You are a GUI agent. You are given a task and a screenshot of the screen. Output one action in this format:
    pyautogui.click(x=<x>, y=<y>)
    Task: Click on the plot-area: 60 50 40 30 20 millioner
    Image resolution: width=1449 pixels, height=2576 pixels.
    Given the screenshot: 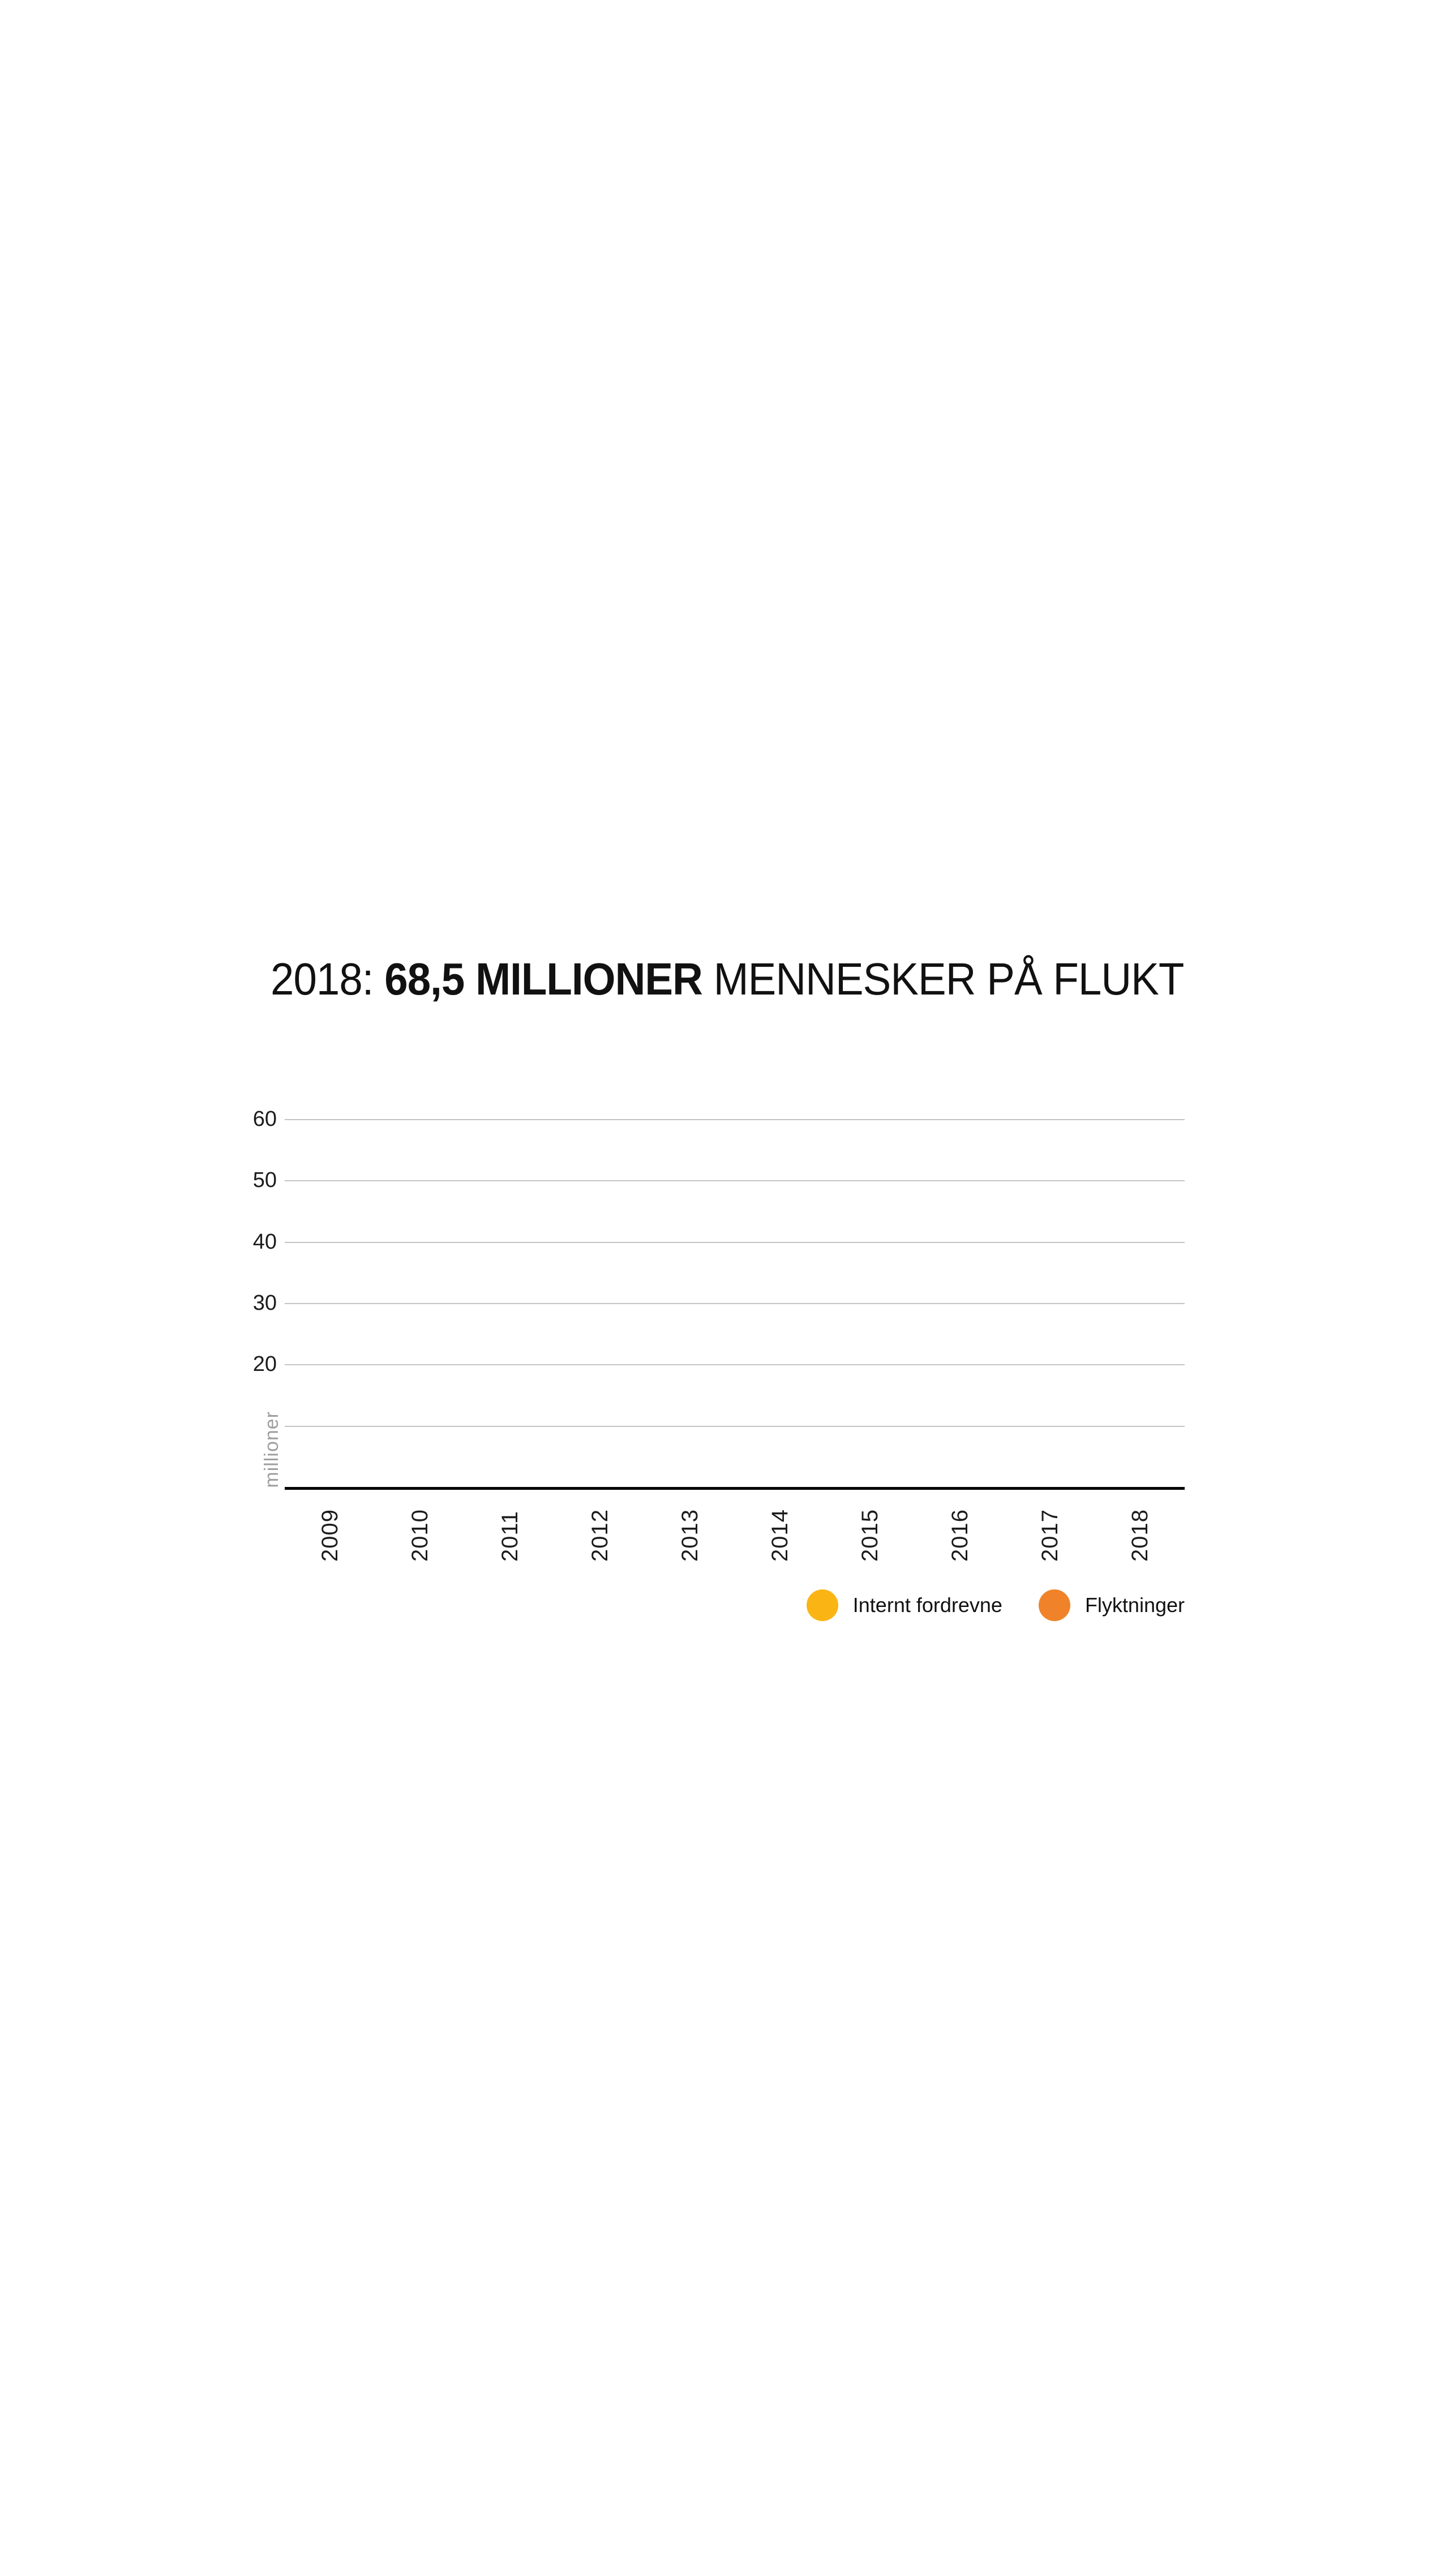 What is the action you would take?
    pyautogui.click(x=719, y=1299)
    